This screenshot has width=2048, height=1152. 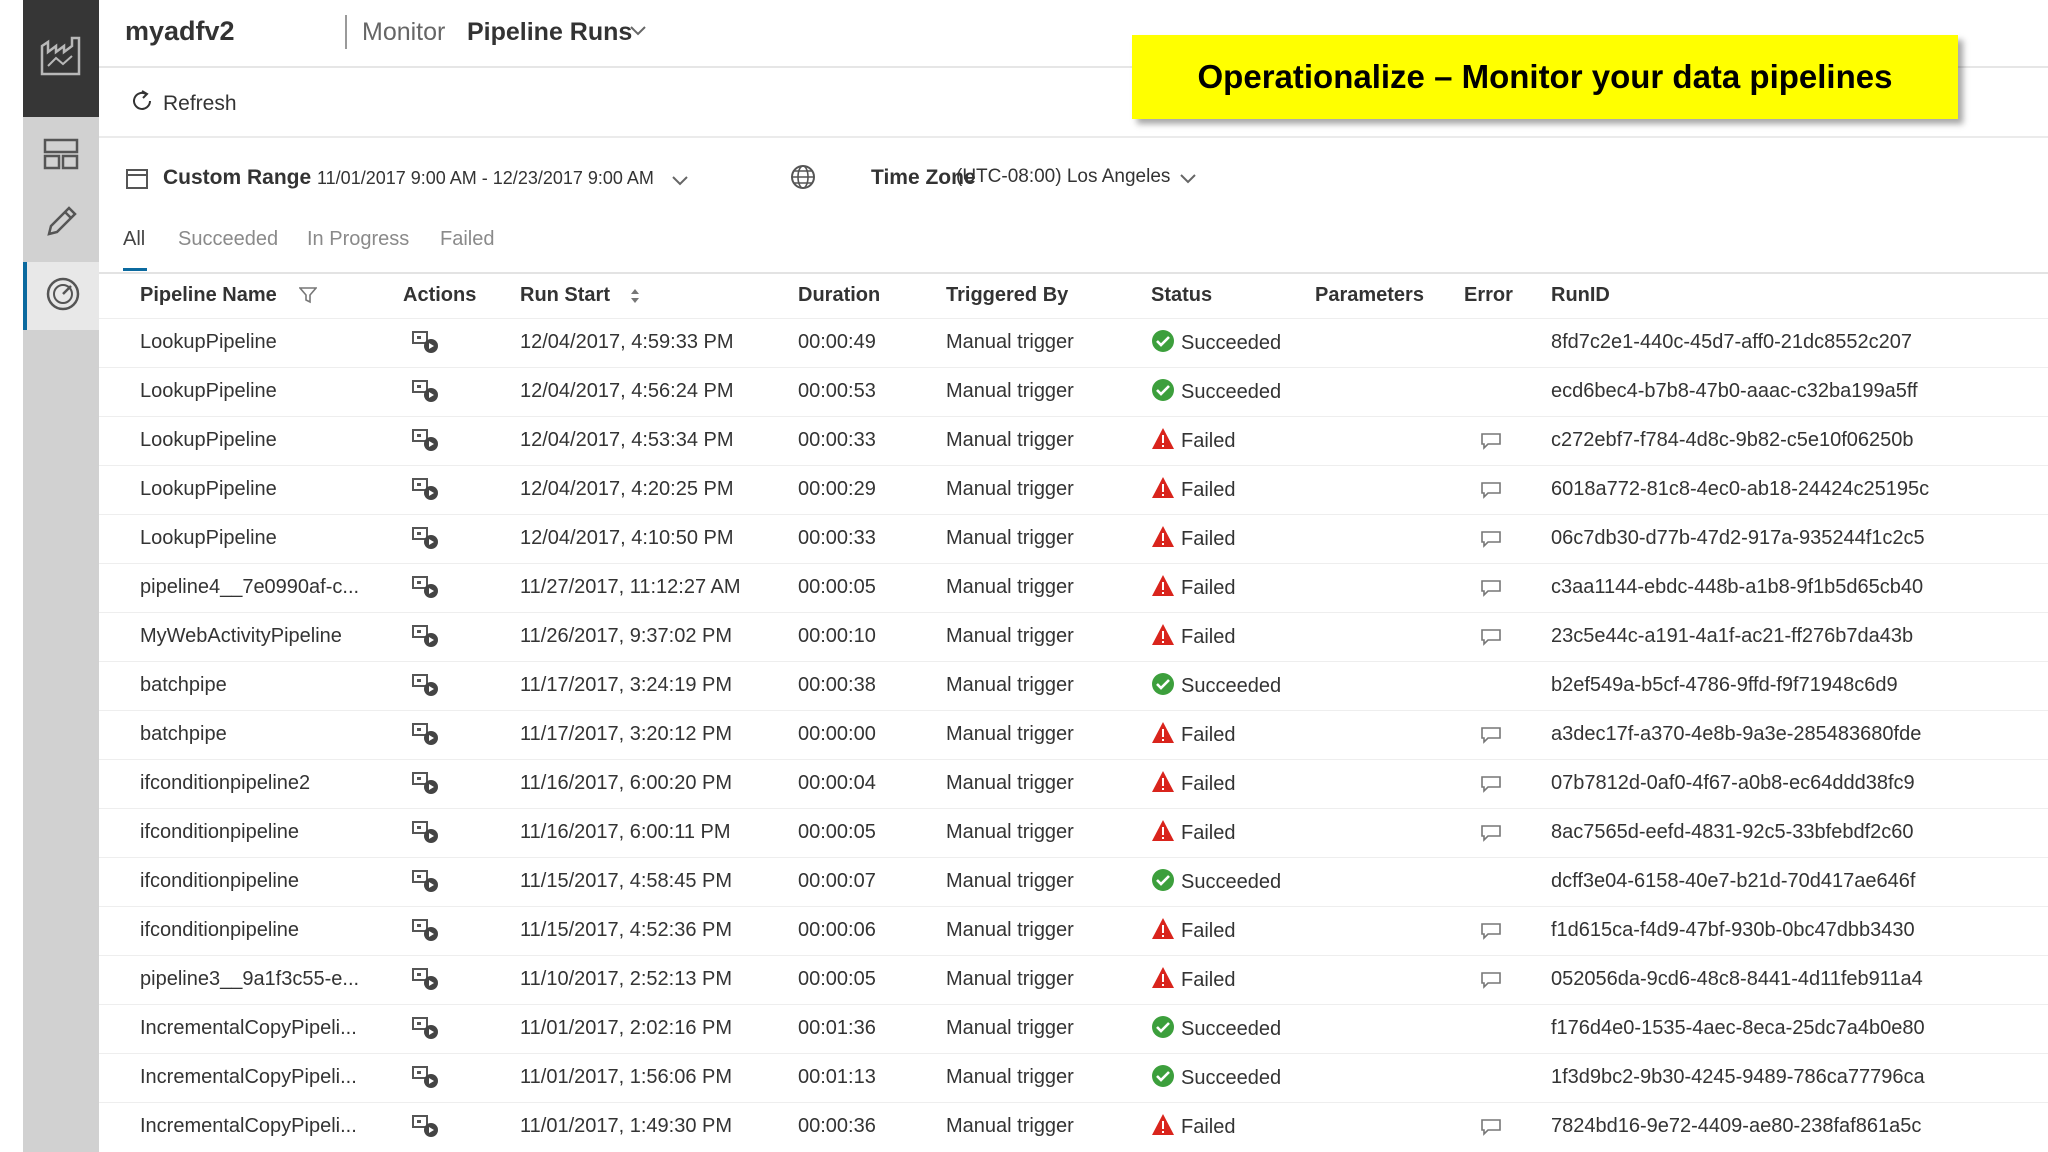 What do you see at coordinates (837, 734) in the screenshot?
I see `run-duration: 00:00:00` at bounding box center [837, 734].